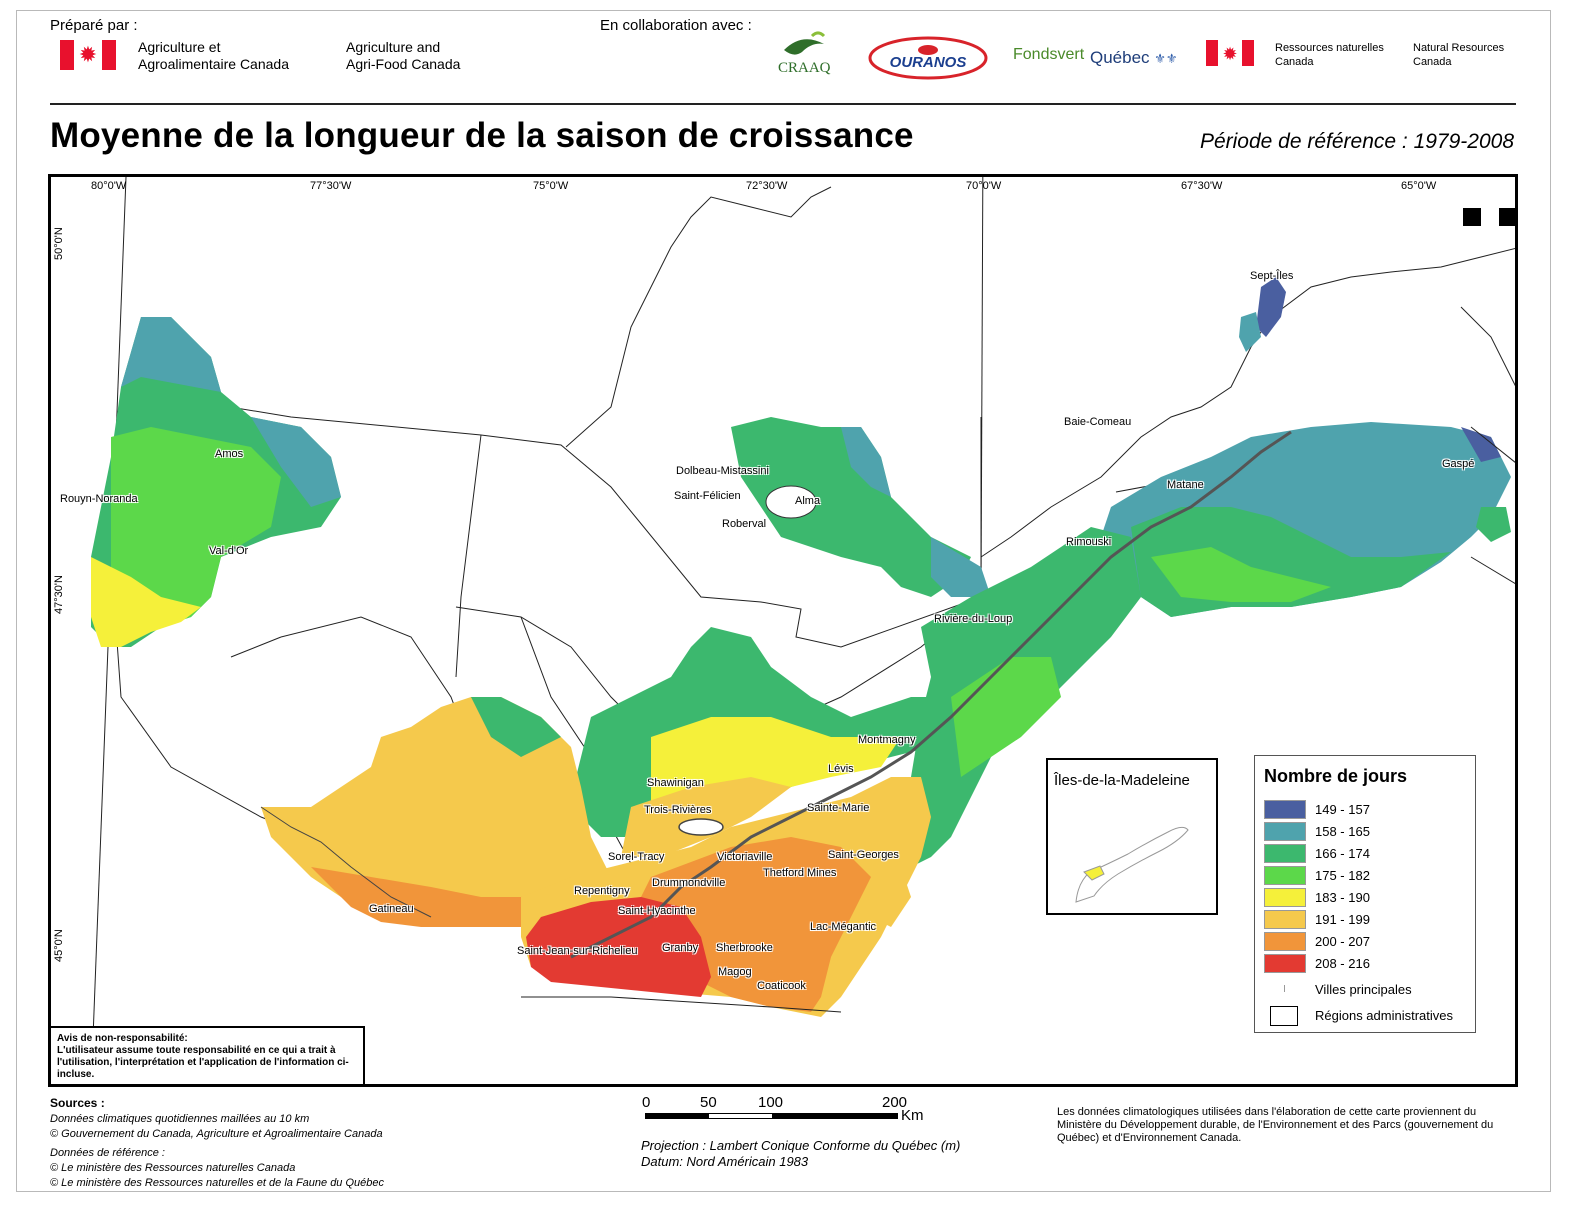 This screenshot has width=1584, height=1224. I want to click on header-divider, so click(783, 104).